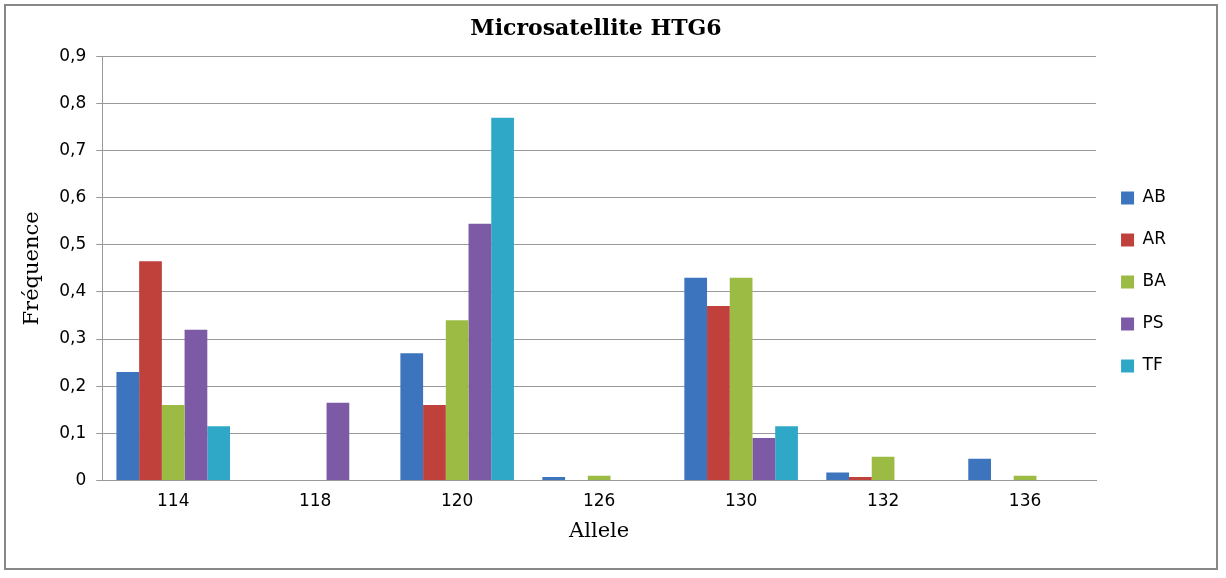  Describe the element at coordinates (73, 149) in the screenshot. I see `y-tick-label: 0,7` at that location.